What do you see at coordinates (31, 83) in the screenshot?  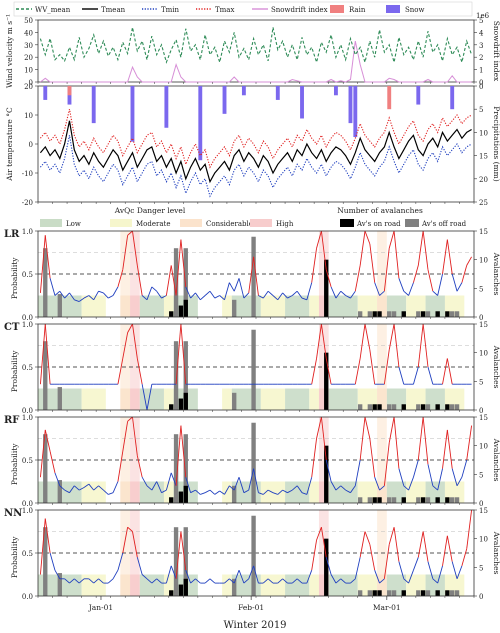 I see `wind-y-tick-label: 0` at bounding box center [31, 83].